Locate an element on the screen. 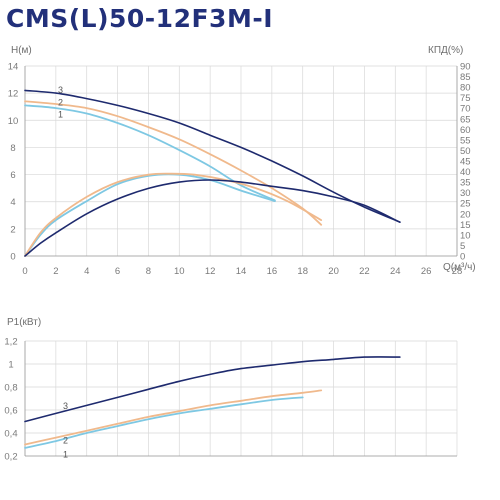  p1-curve-label-3: 3 is located at coordinates (65, 406).